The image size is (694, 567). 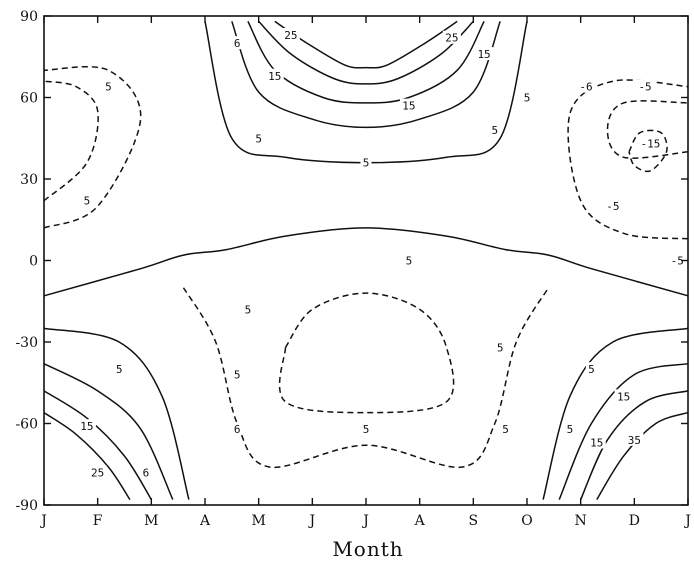 What do you see at coordinates (526, 521) in the screenshot?
I see `x-tick-label: O` at bounding box center [526, 521].